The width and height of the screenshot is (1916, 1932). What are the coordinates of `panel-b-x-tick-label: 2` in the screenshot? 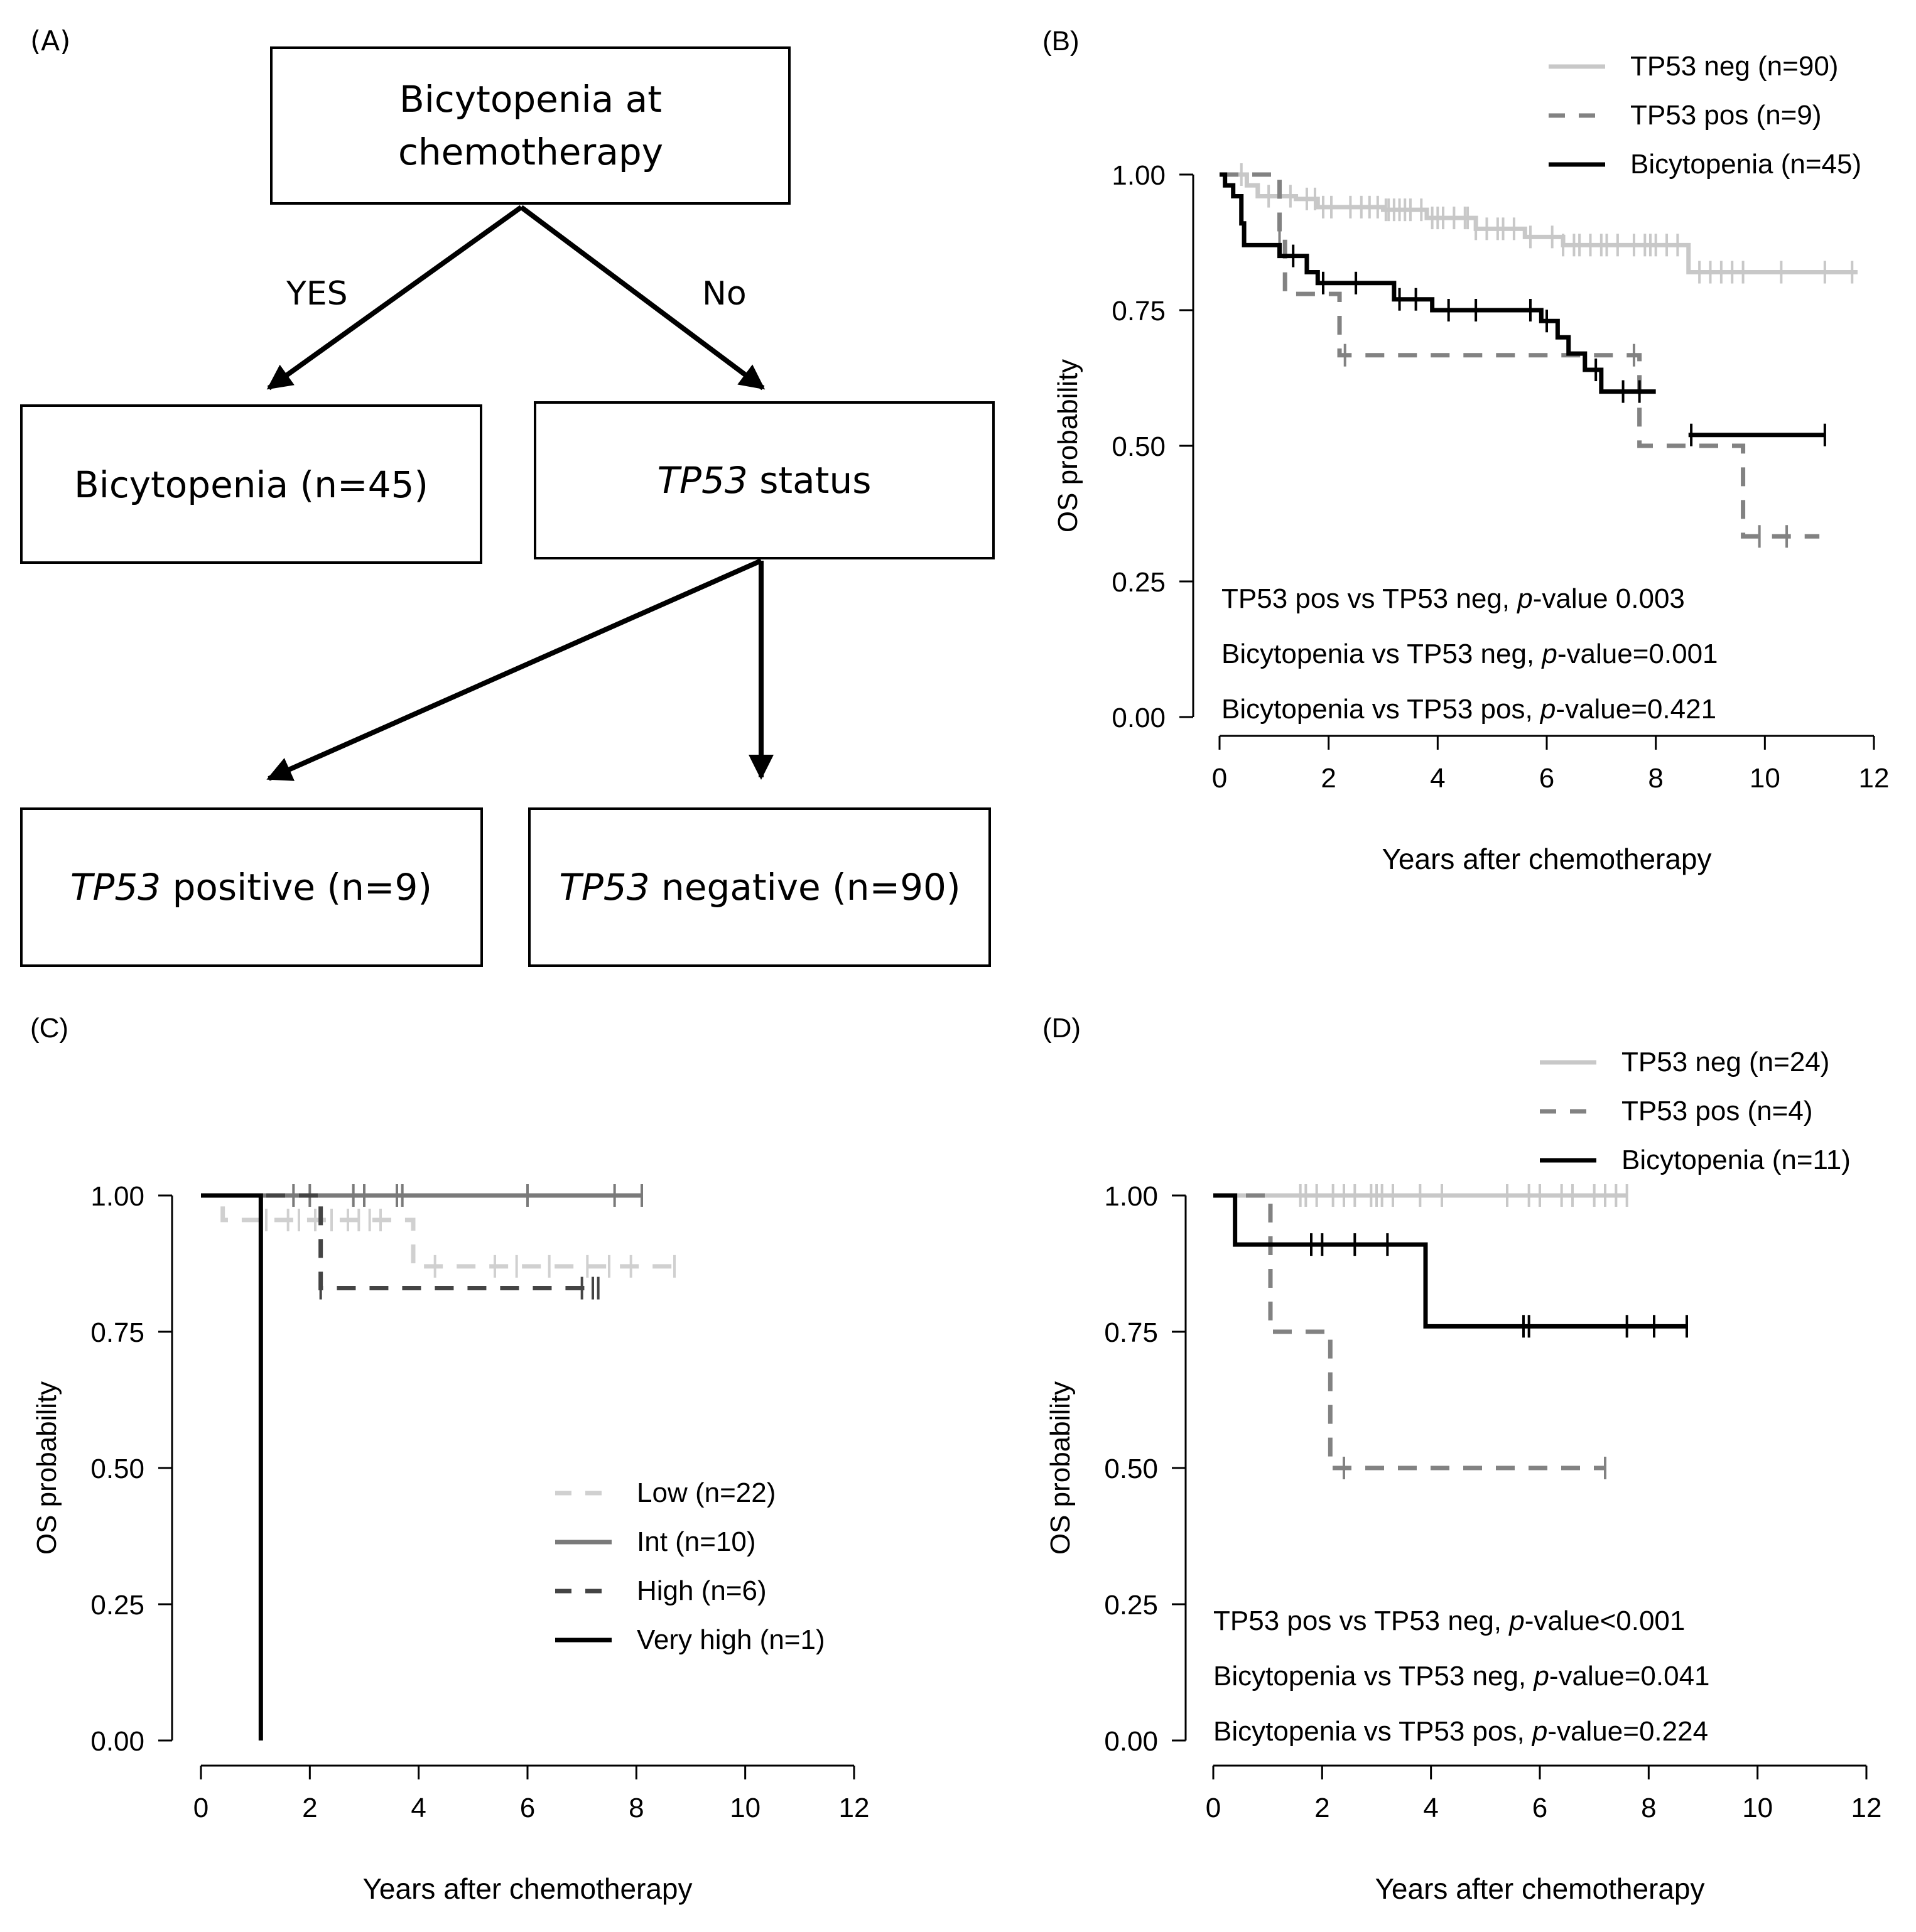 It's located at (1328, 779).